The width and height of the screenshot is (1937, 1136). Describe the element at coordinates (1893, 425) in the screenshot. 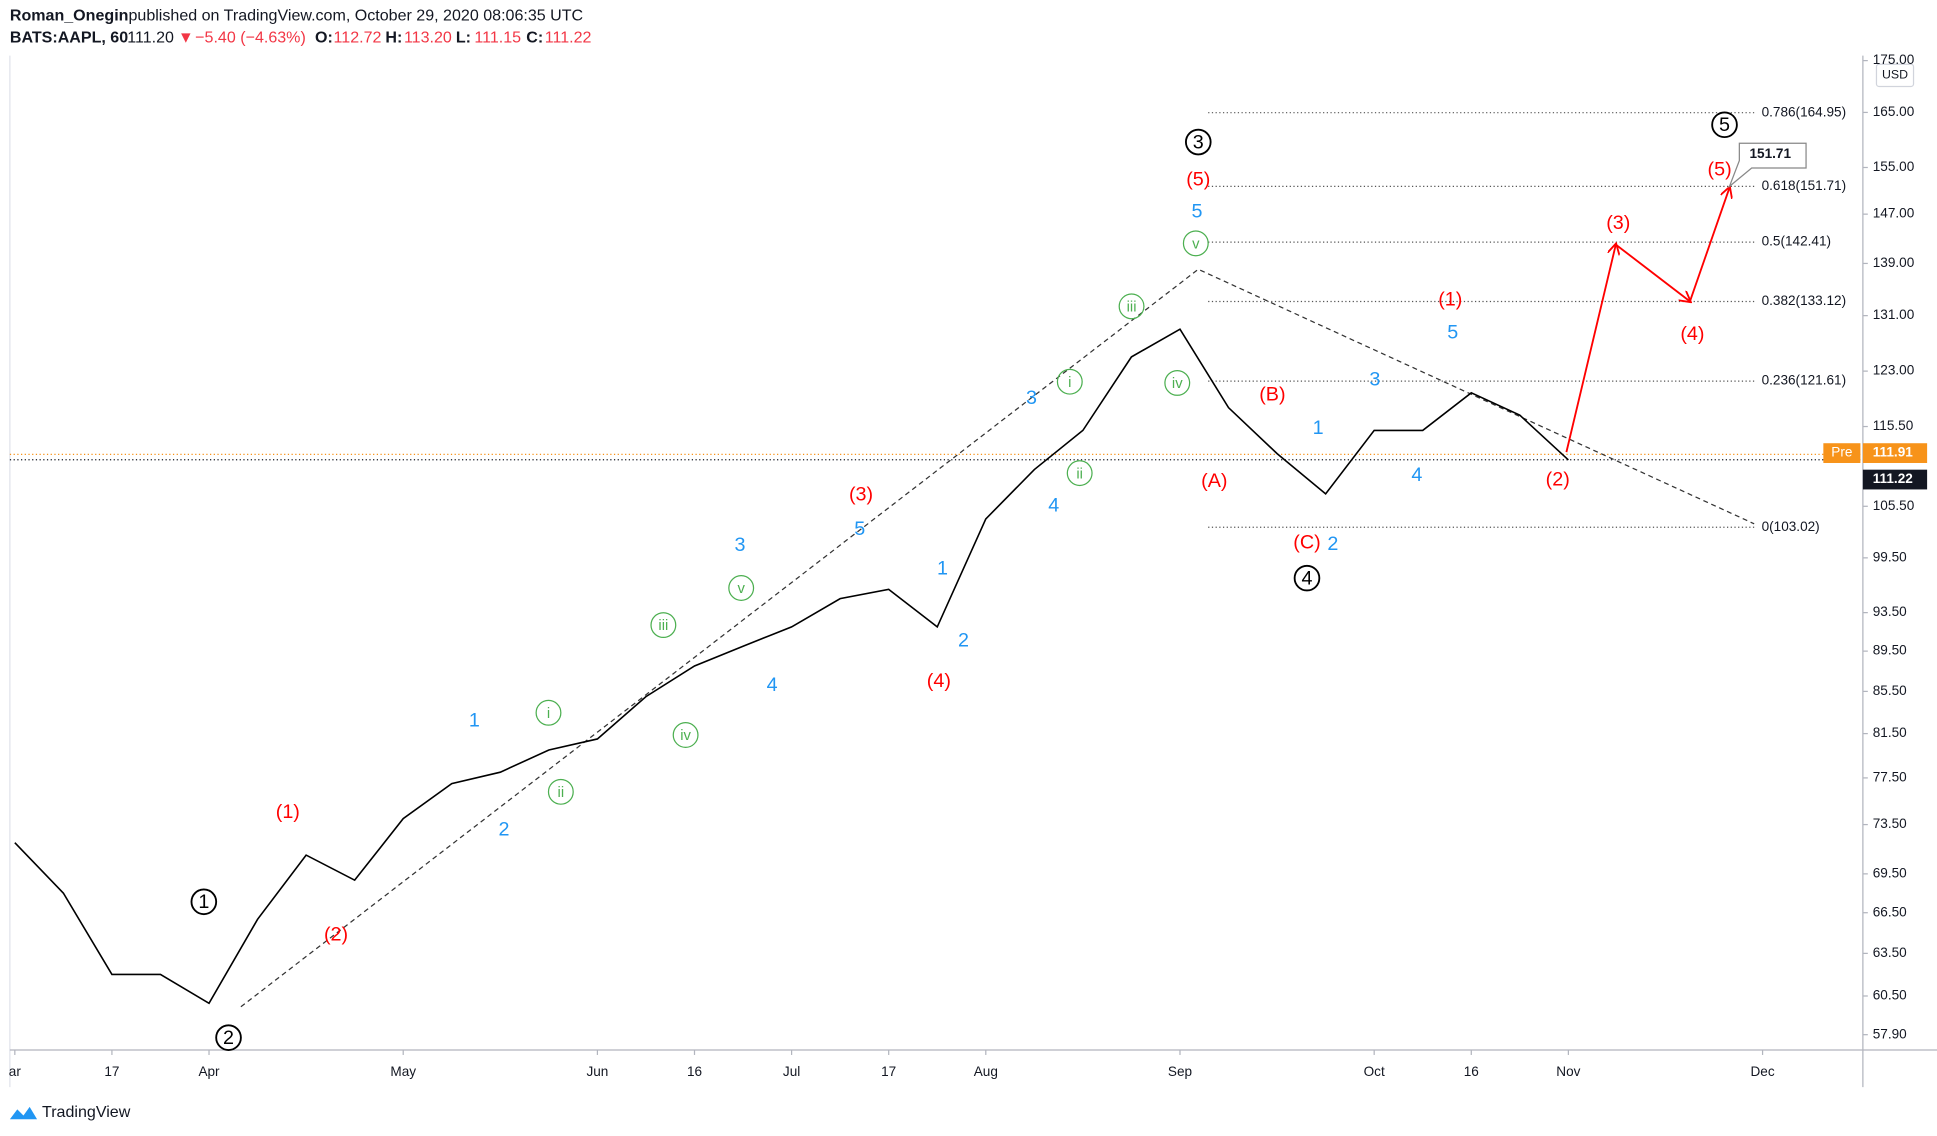

I see `y-tick-label: 115.50` at that location.